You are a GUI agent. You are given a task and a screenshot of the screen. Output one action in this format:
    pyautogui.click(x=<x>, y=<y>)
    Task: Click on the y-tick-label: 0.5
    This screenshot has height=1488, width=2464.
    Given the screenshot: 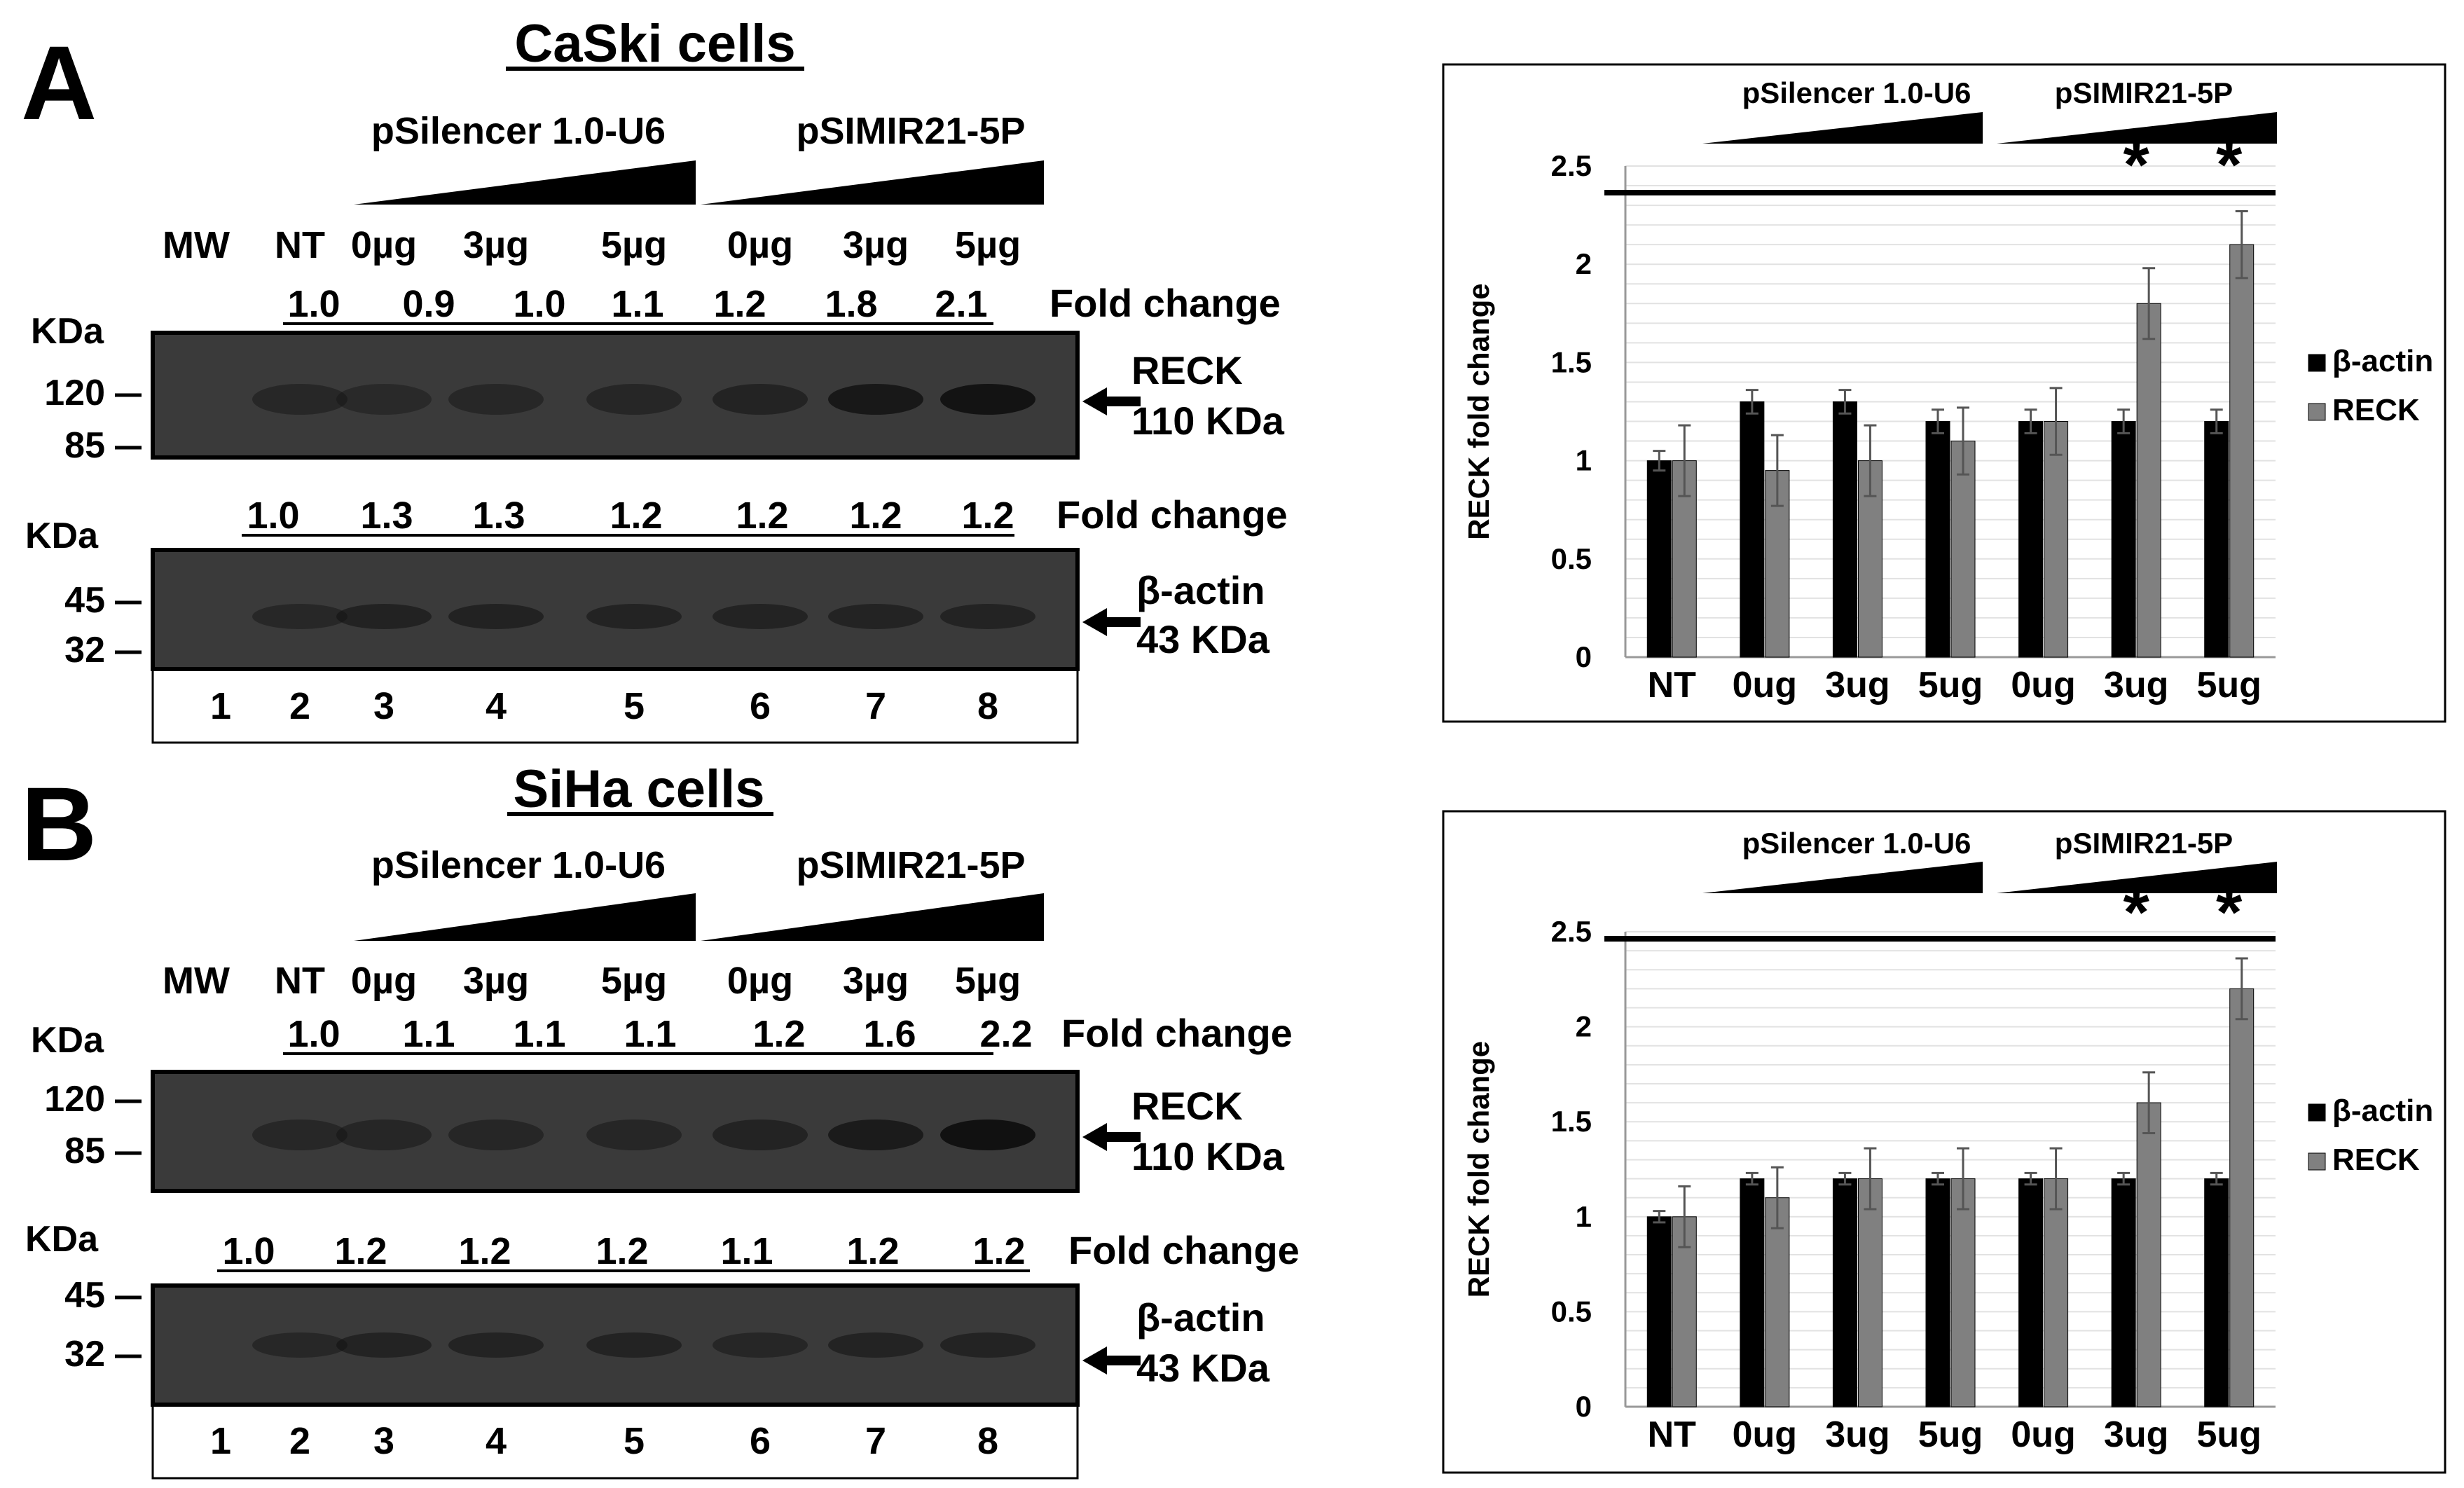 What is the action you would take?
    pyautogui.click(x=1571, y=558)
    